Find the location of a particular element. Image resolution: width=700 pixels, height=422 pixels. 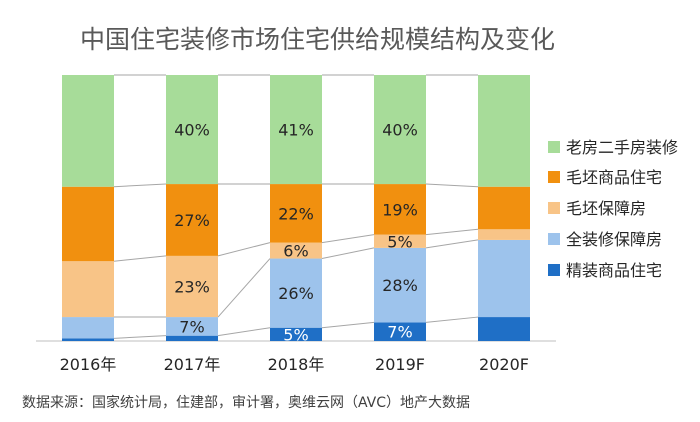

data-label: 23% is located at coordinates (192, 286).